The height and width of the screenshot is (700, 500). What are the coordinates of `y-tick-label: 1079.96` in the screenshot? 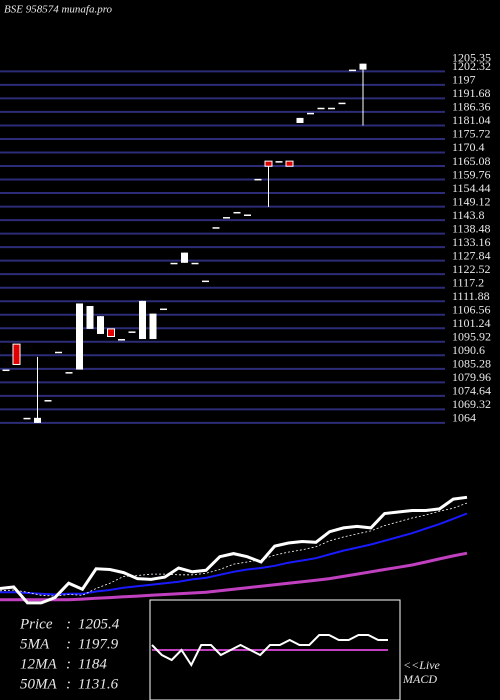 It's located at (471, 377).